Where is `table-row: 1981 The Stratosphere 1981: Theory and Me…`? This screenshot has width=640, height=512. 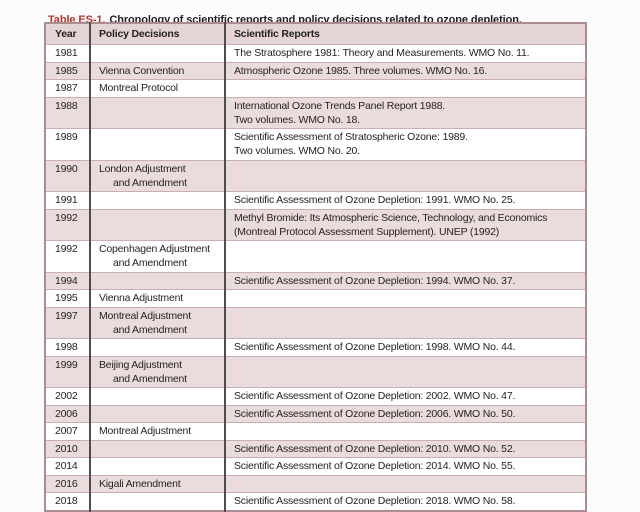 table-row: 1981 The Stratosphere 1981: Theory and Me… is located at coordinates (315, 53).